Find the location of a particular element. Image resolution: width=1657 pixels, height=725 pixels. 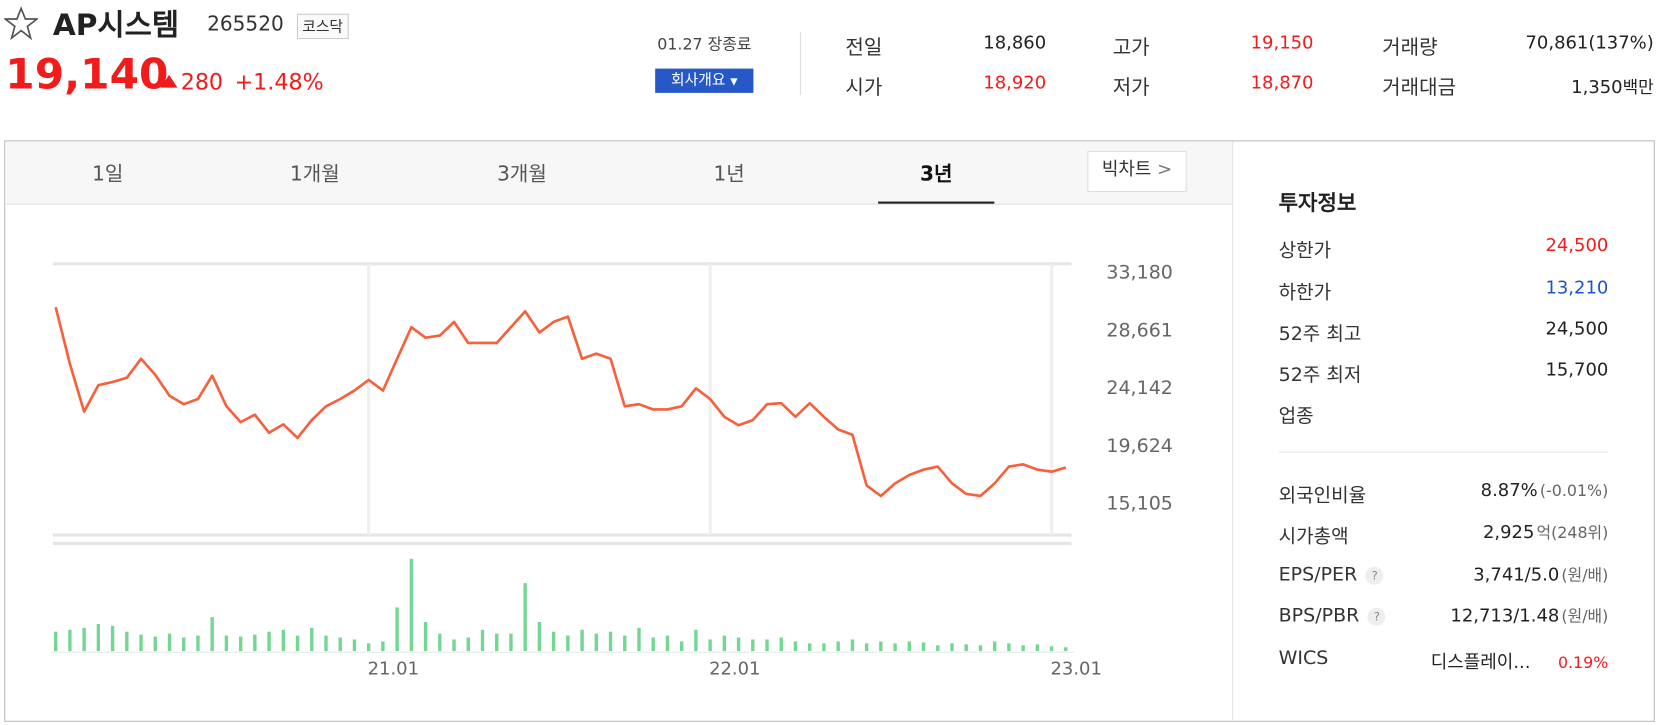

up-arrow is located at coordinates (169, 81).